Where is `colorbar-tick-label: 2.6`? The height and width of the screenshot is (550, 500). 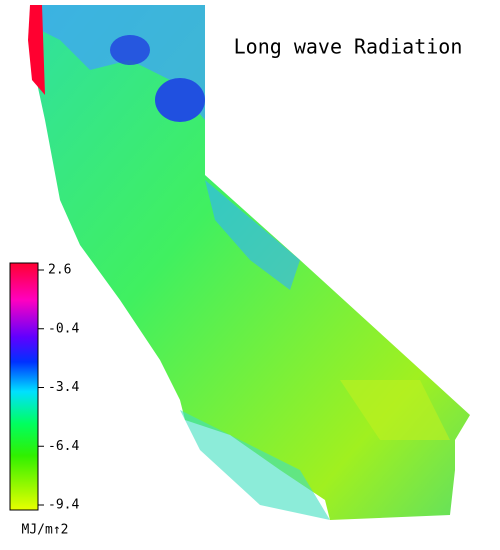 colorbar-tick-label: 2.6 is located at coordinates (59, 270).